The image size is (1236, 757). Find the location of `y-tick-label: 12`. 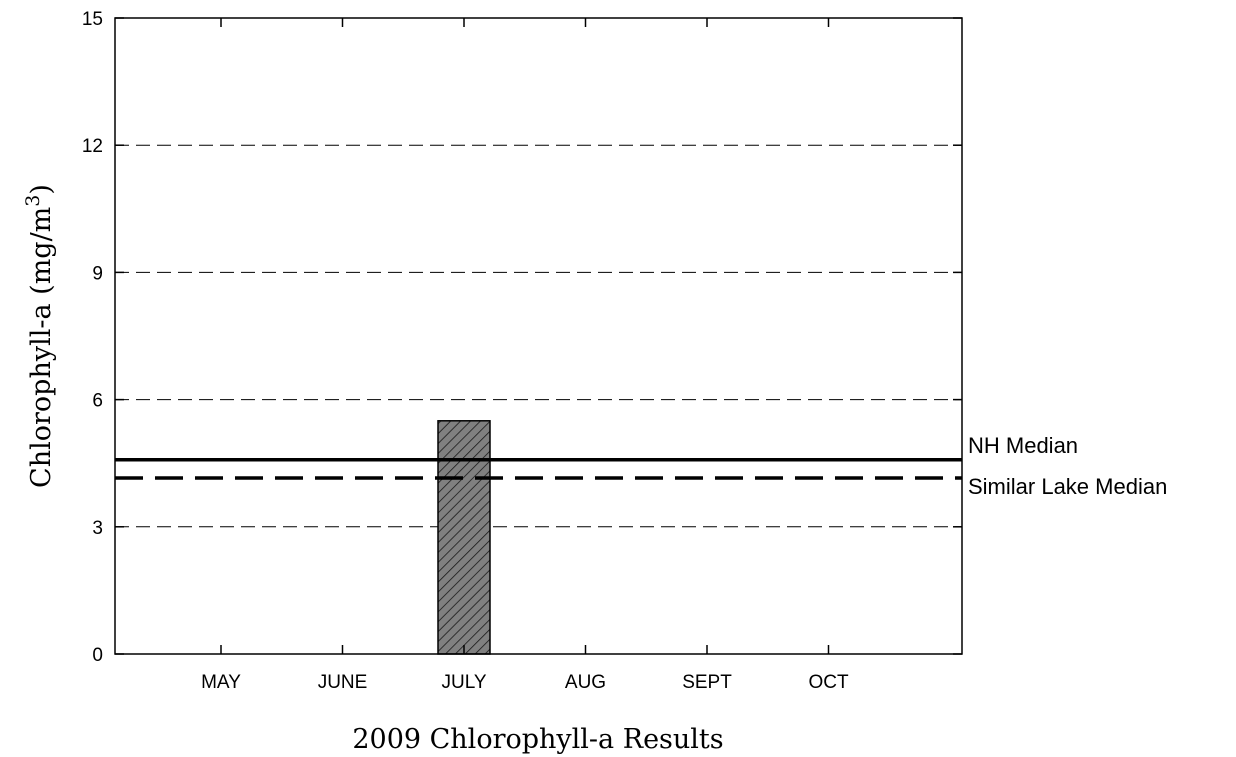

y-tick-label: 12 is located at coordinates (92, 146).